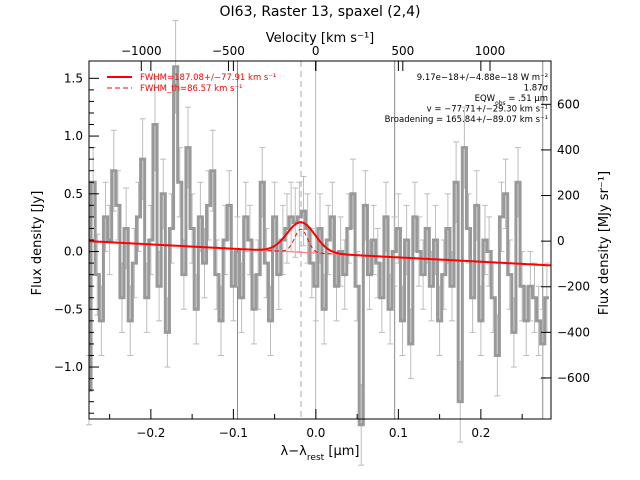 Image resolution: width=640 pixels, height=480 pixels. What do you see at coordinates (482, 78) in the screenshot?
I see `fit-annotation: 9.17e−18+/−4.88e−18 W m⁻²` at bounding box center [482, 78].